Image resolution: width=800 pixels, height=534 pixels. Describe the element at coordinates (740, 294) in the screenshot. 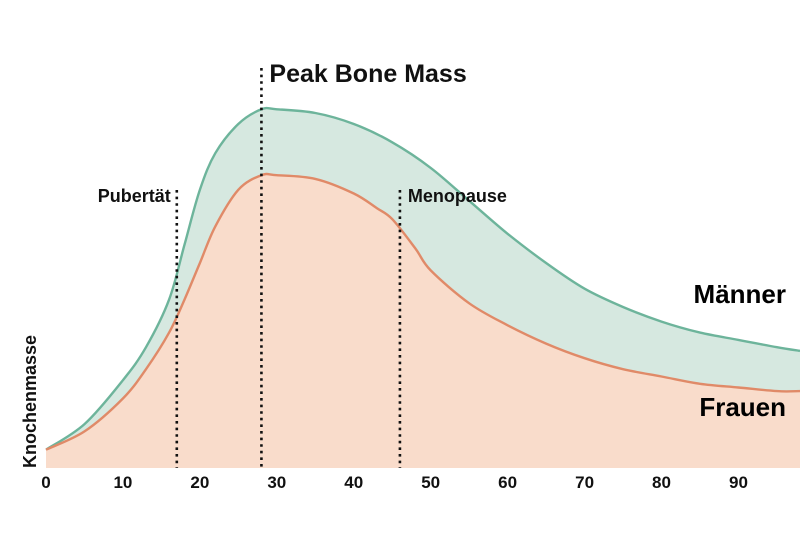

I see `series-label-maenner: Männer` at that location.